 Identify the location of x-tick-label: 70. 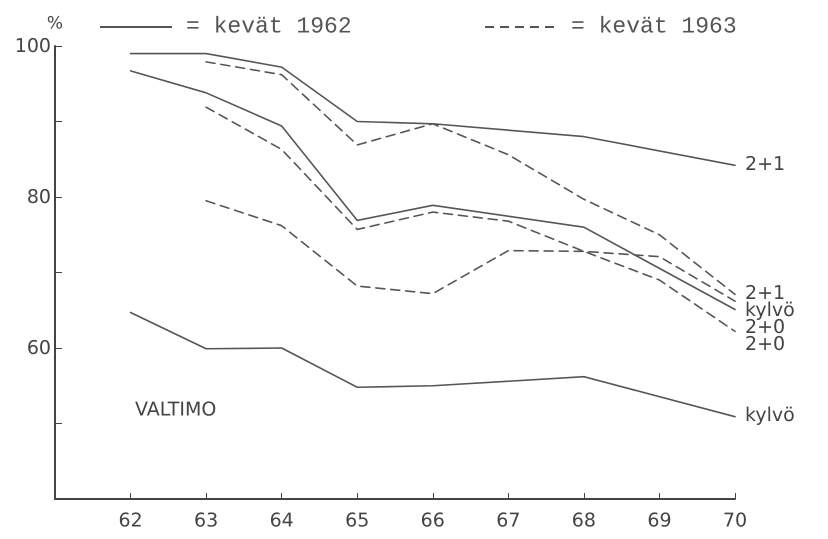
(735, 521).